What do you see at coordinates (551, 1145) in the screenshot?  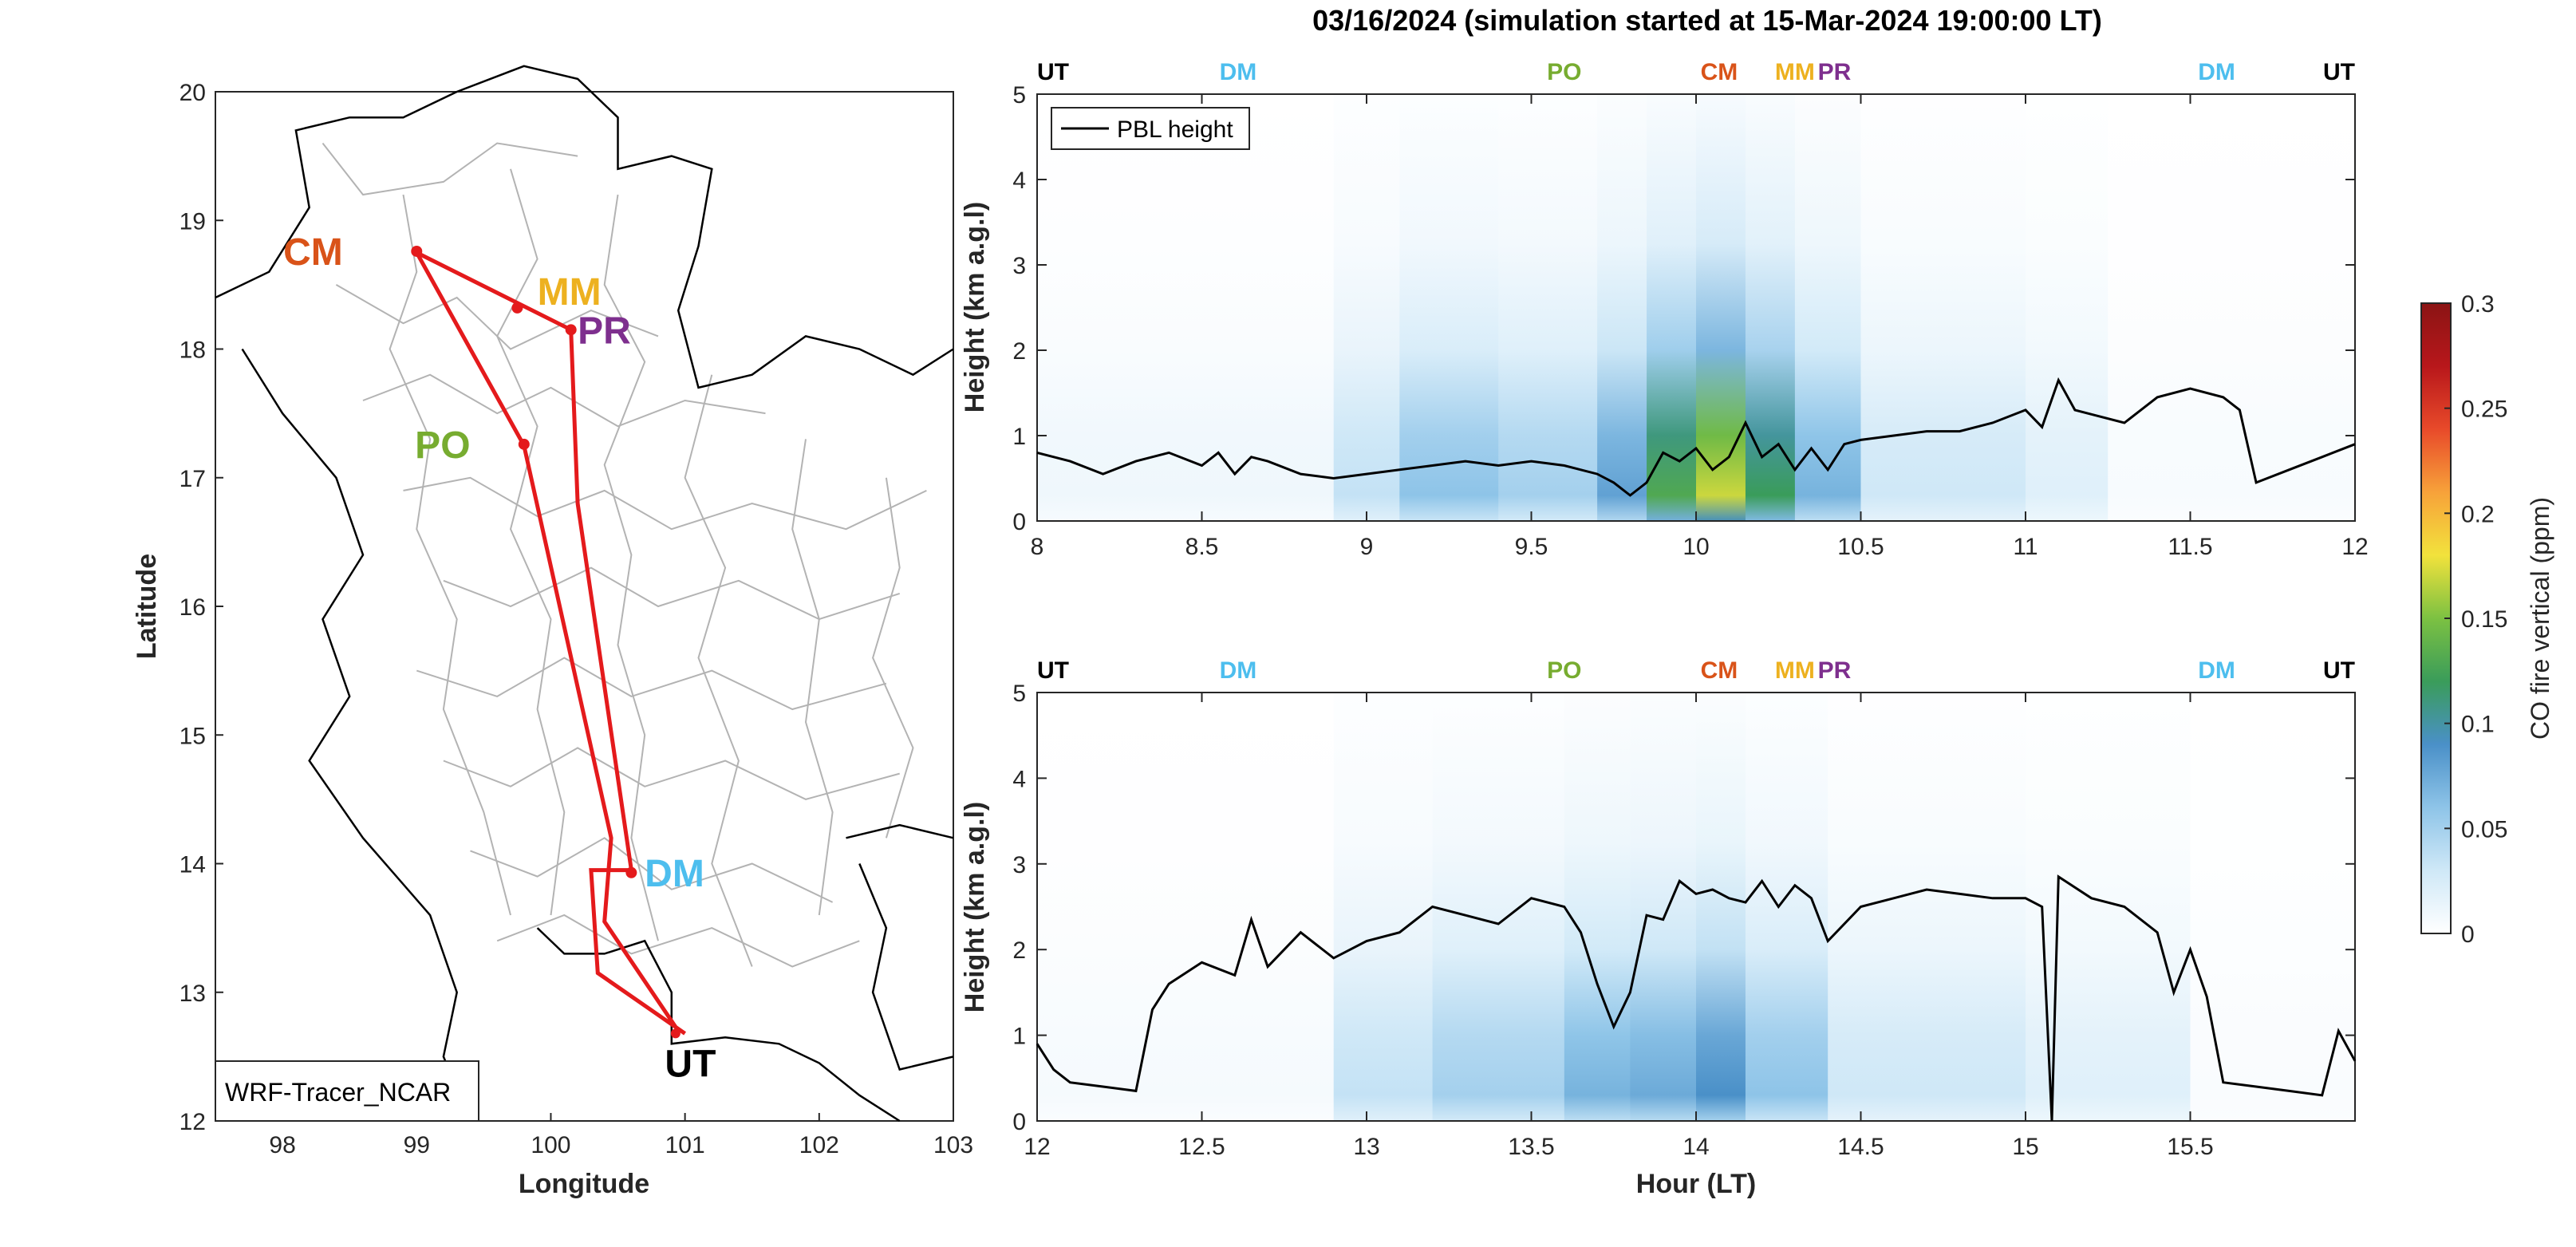 I see `map-xtick-label: 100` at bounding box center [551, 1145].